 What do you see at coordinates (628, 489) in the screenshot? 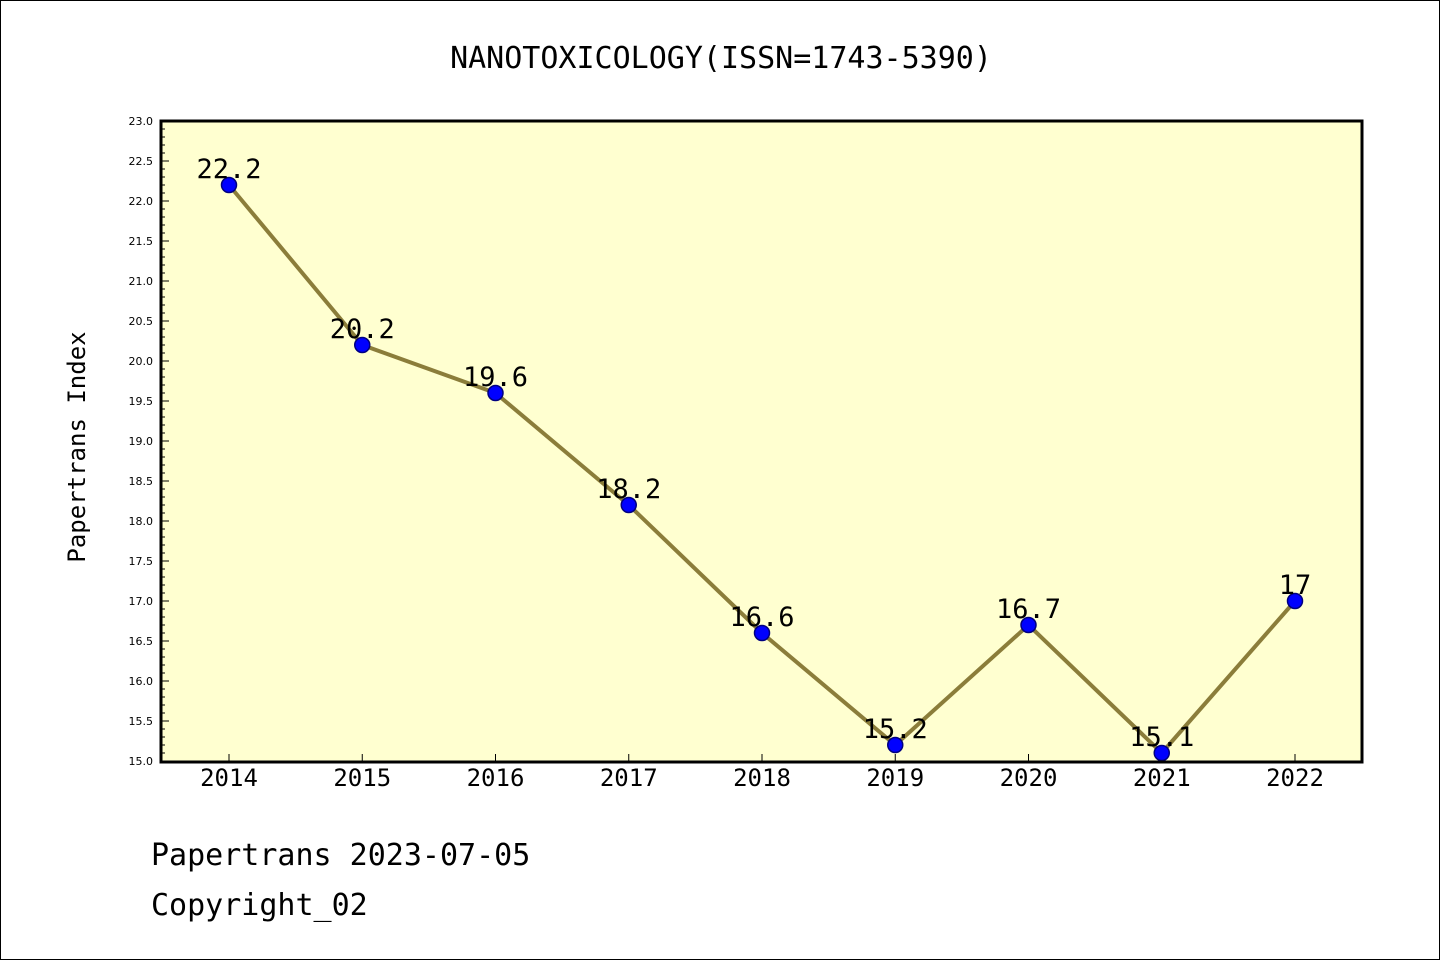
I see `data-label: 18.2` at bounding box center [628, 489].